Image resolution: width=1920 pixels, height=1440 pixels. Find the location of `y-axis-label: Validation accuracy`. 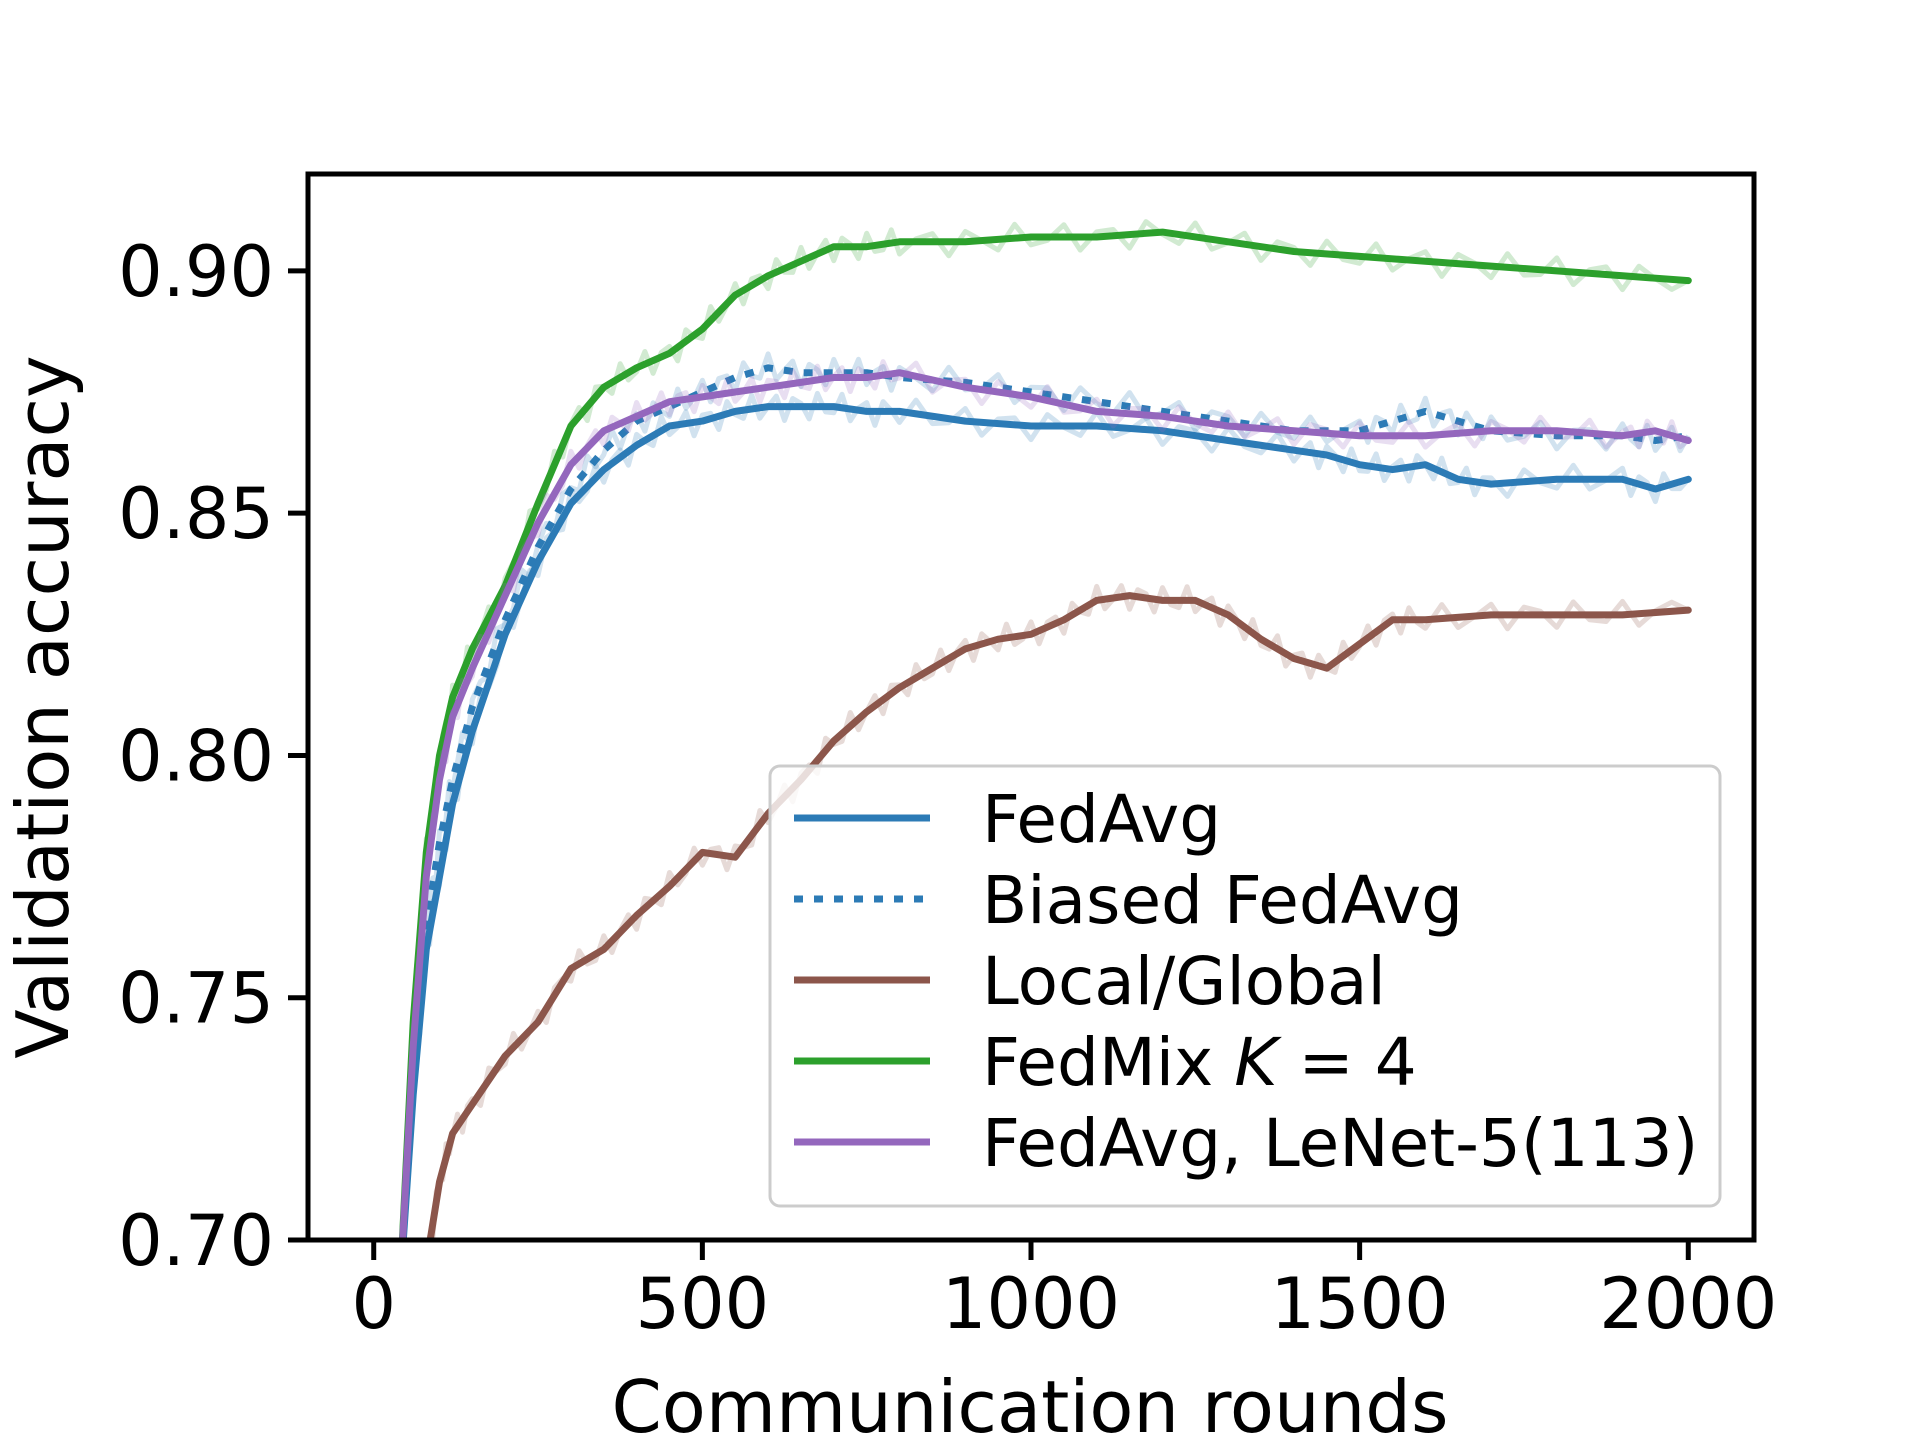

y-axis-label: Validation accuracy is located at coordinates (43, 706).